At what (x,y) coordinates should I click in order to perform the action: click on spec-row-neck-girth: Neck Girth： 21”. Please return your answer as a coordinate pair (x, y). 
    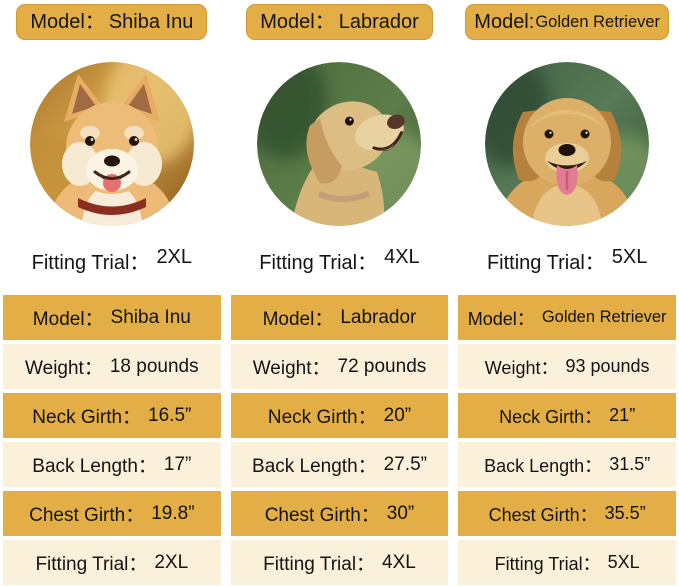
    Looking at the image, I should click on (567, 415).